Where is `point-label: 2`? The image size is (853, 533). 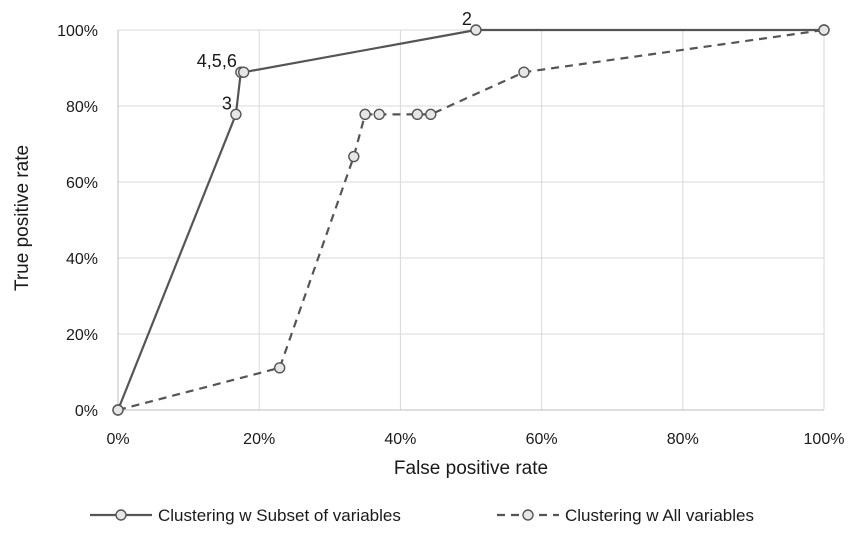 point-label: 2 is located at coordinates (467, 19).